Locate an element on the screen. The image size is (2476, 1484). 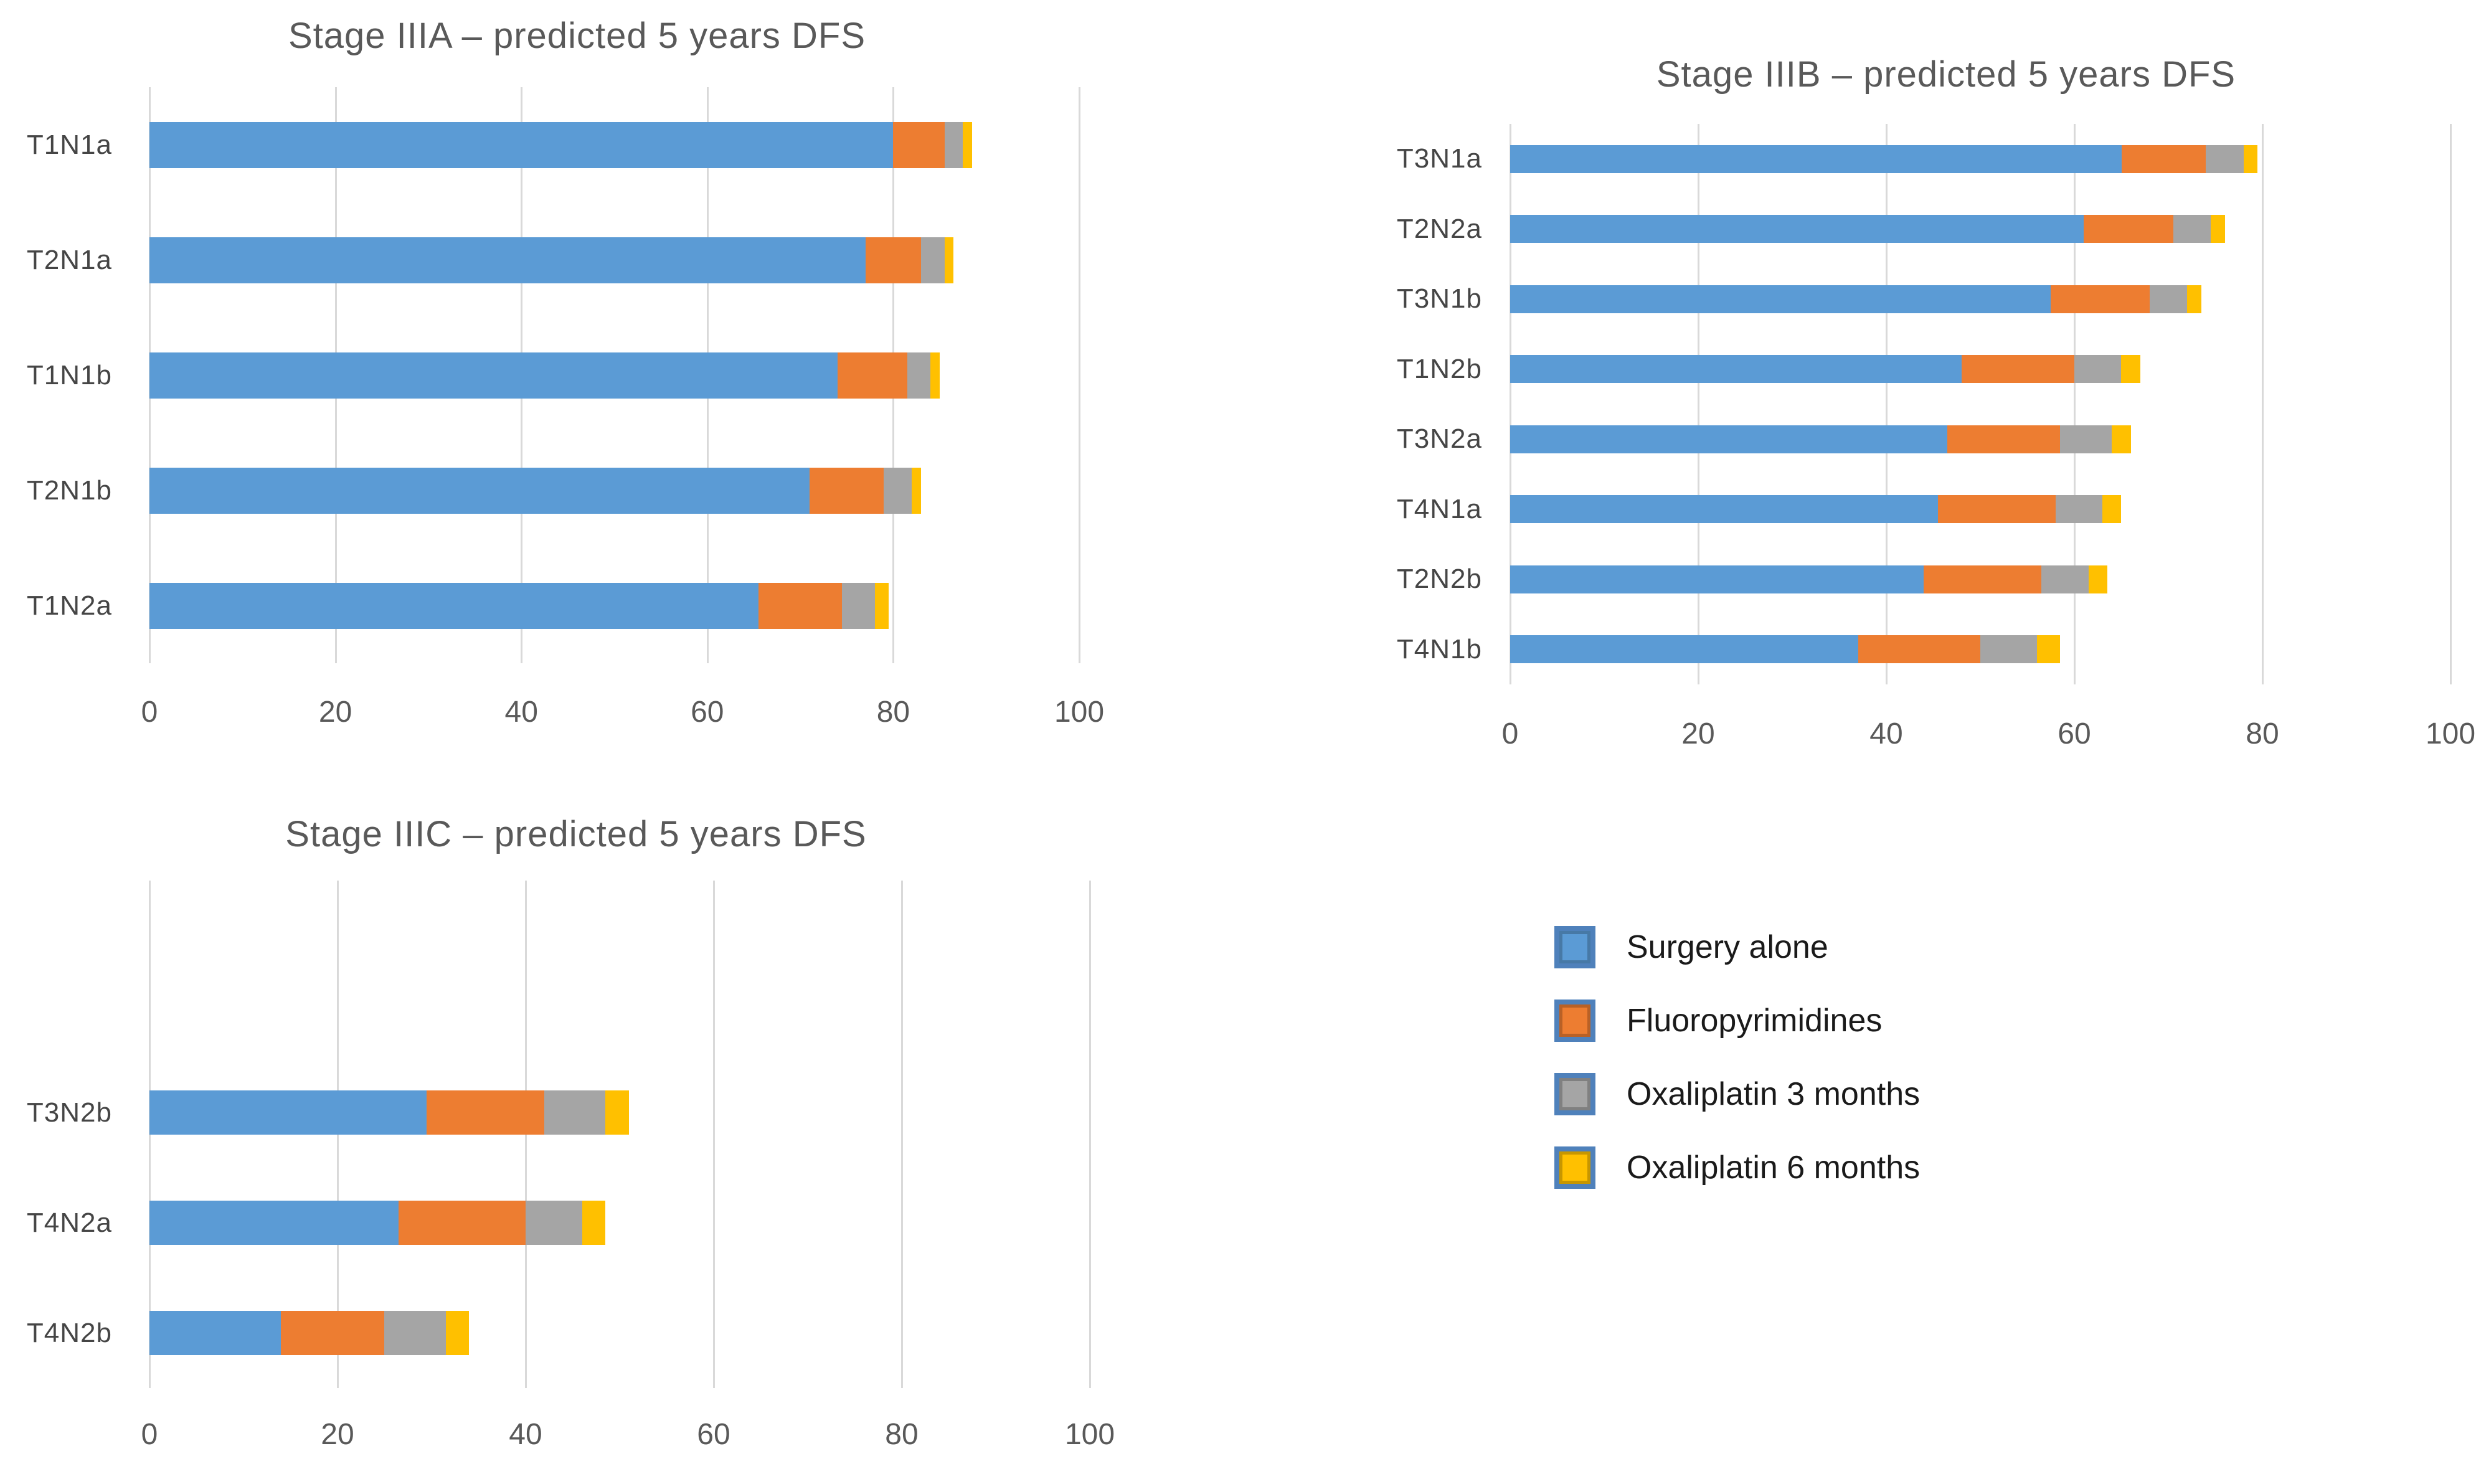
stacked-bar-t1n1a is located at coordinates (614, 144).